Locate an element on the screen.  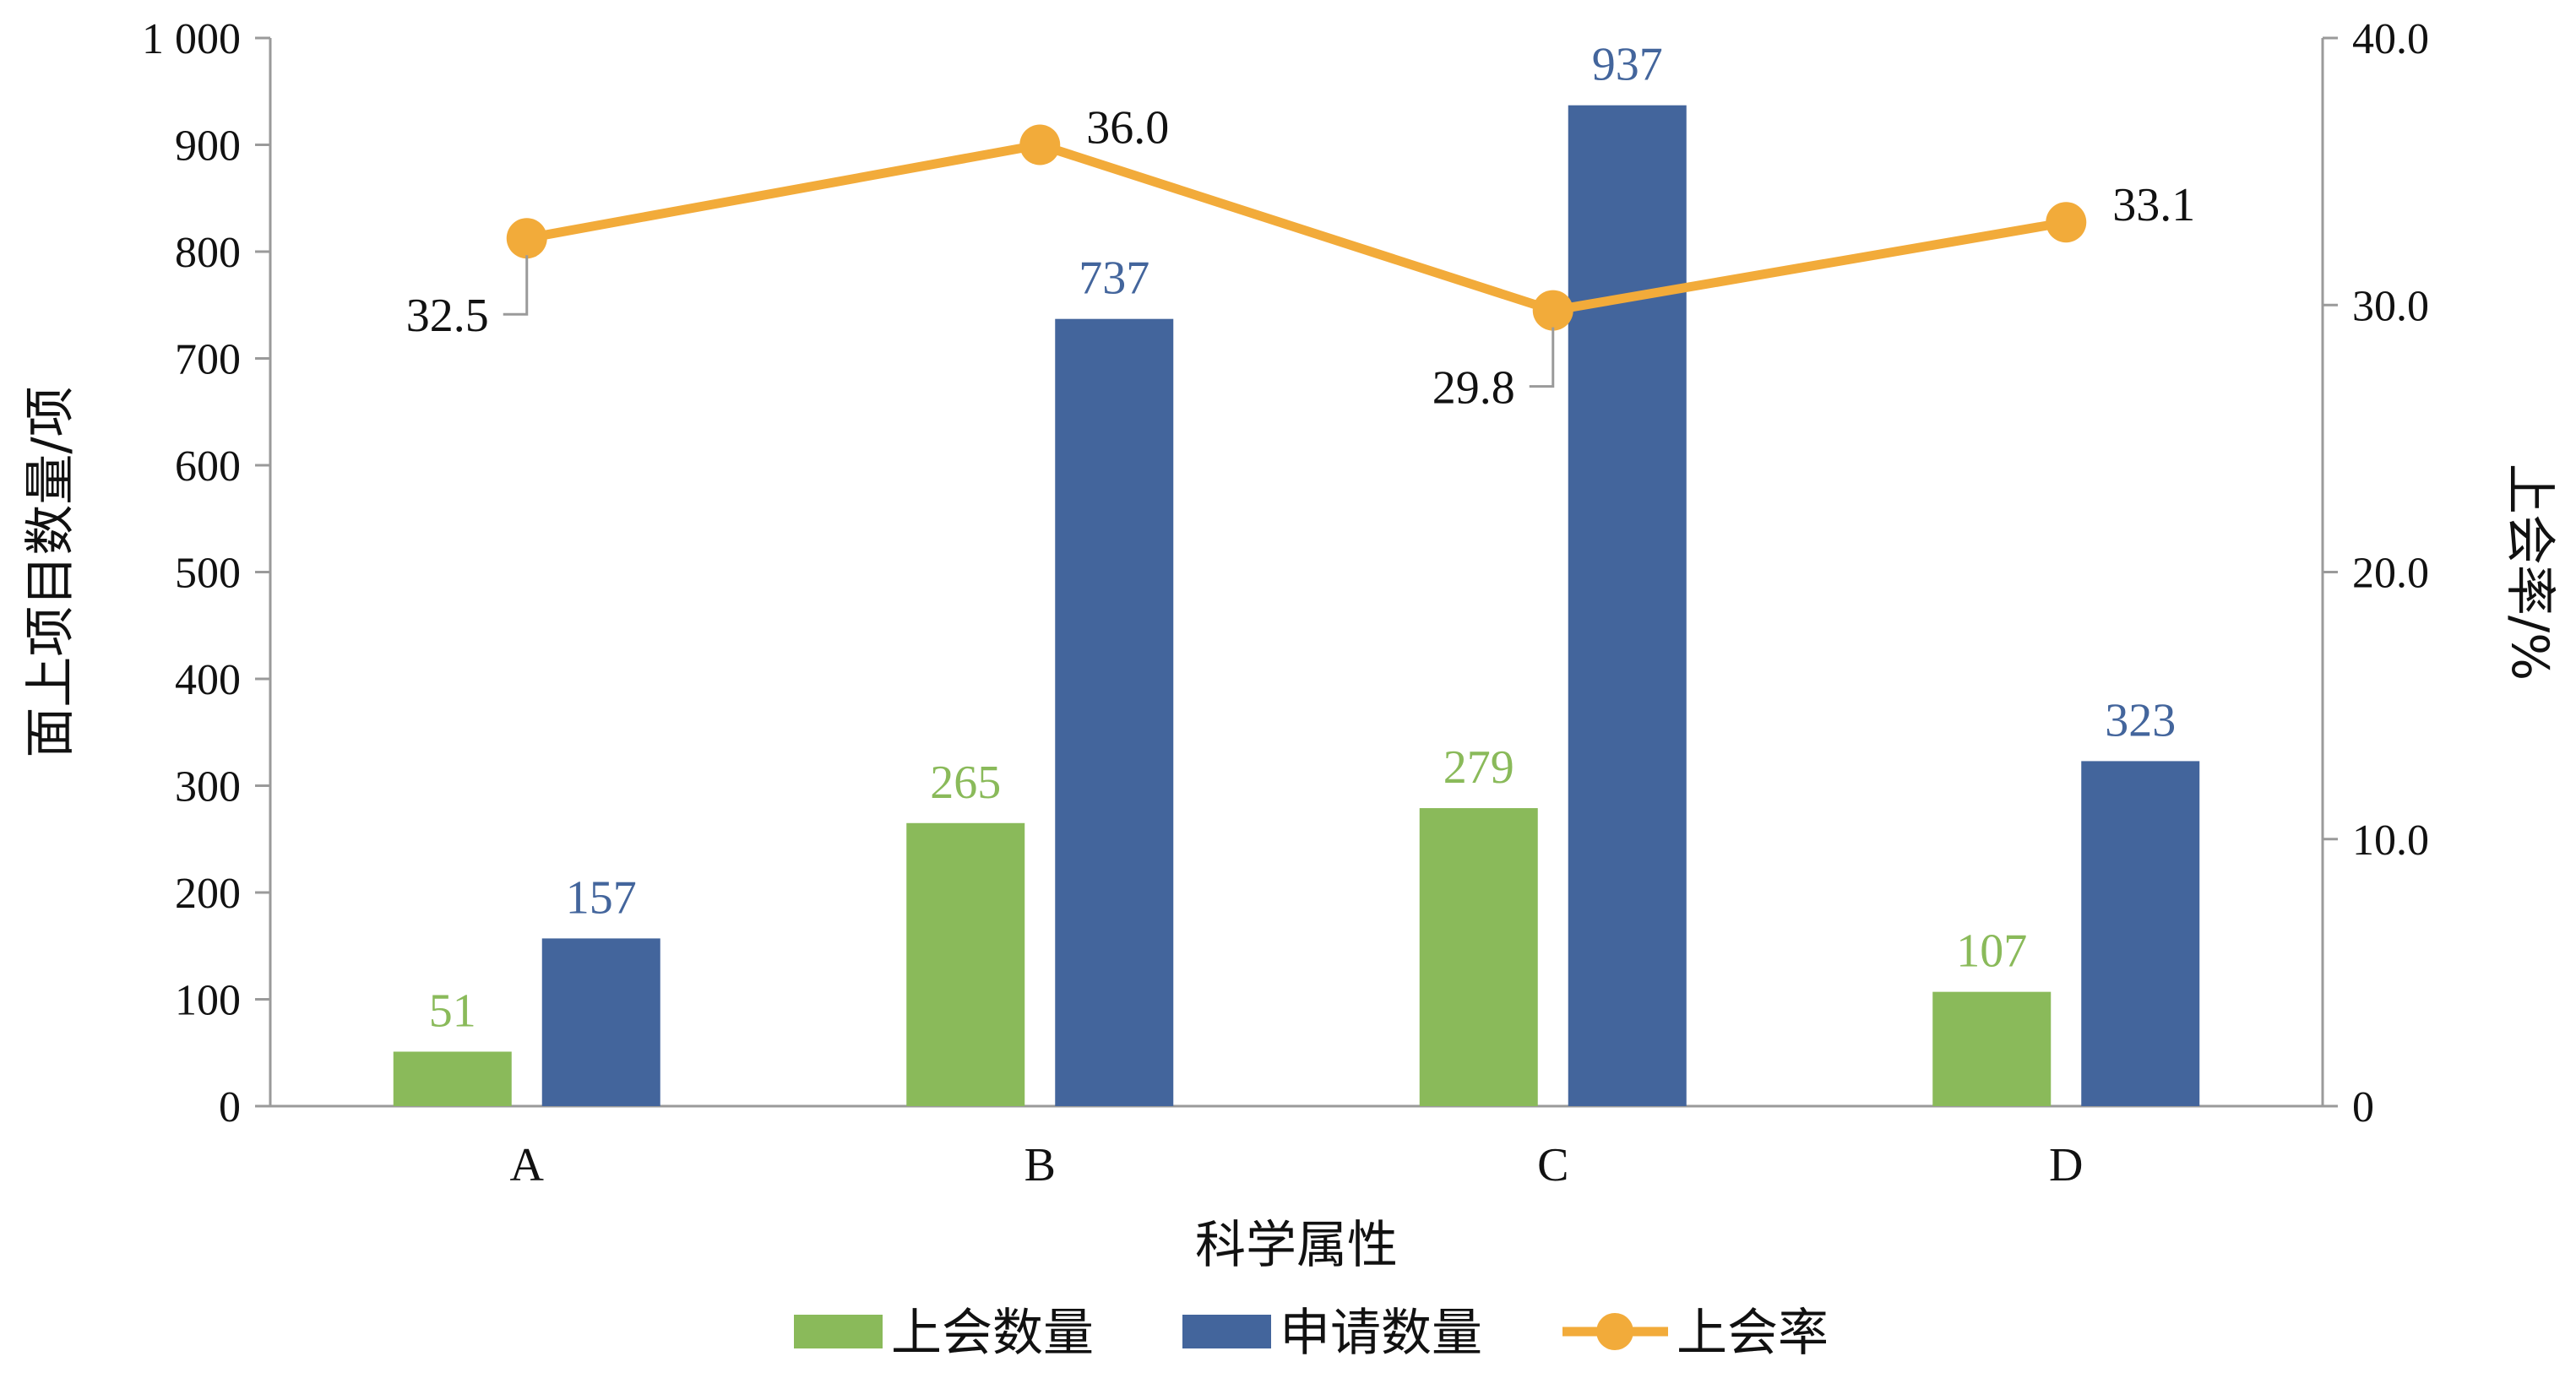
bar-label-申请数量: 157 is located at coordinates (601, 898).